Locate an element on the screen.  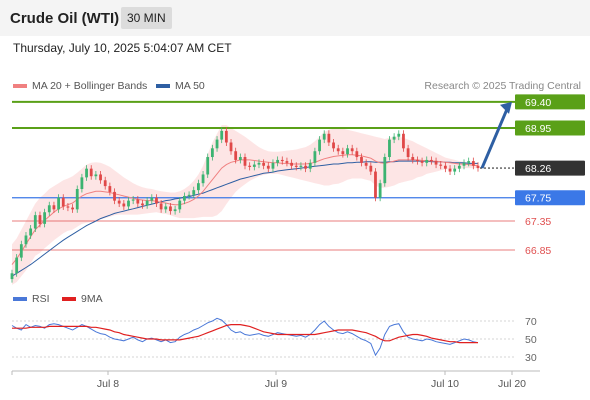
legend-ma50-label: MA 50 is located at coordinates (190, 86).